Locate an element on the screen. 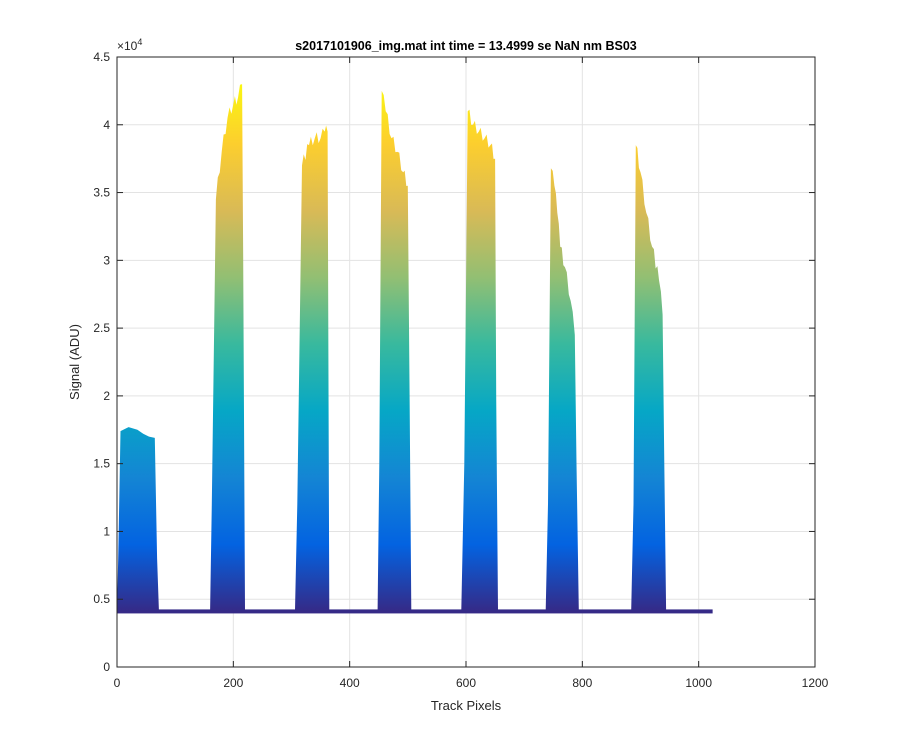  x-tick-label: 1000 is located at coordinates (698, 683).